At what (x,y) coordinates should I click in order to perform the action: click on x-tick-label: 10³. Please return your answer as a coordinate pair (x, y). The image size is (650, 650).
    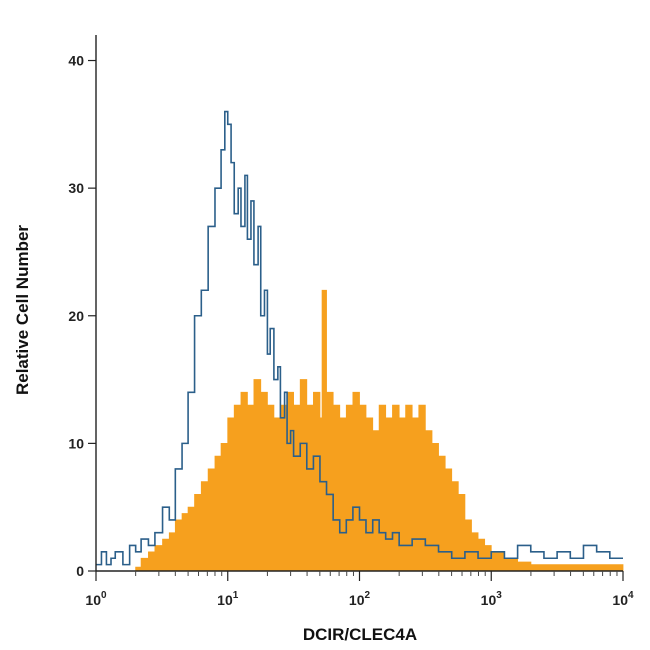
    Looking at the image, I should click on (492, 599).